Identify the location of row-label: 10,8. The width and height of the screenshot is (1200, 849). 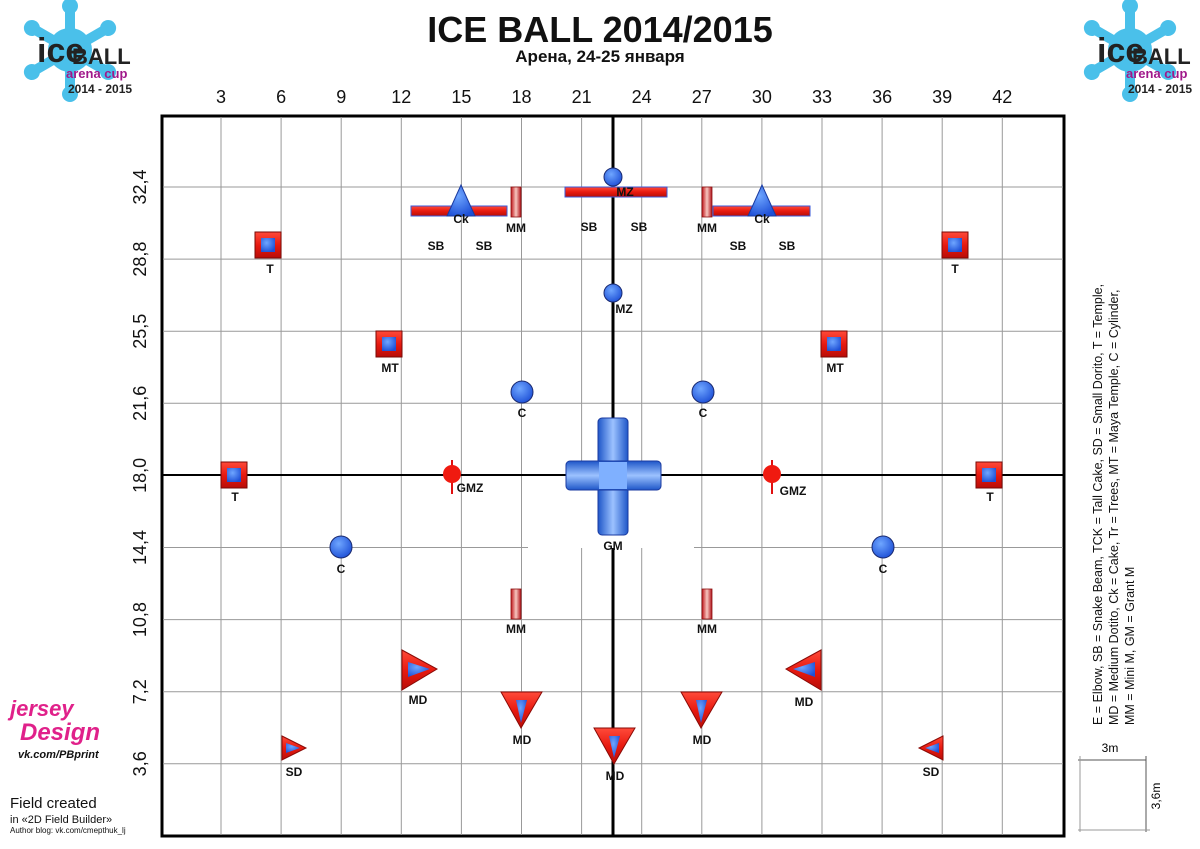
(140, 619).